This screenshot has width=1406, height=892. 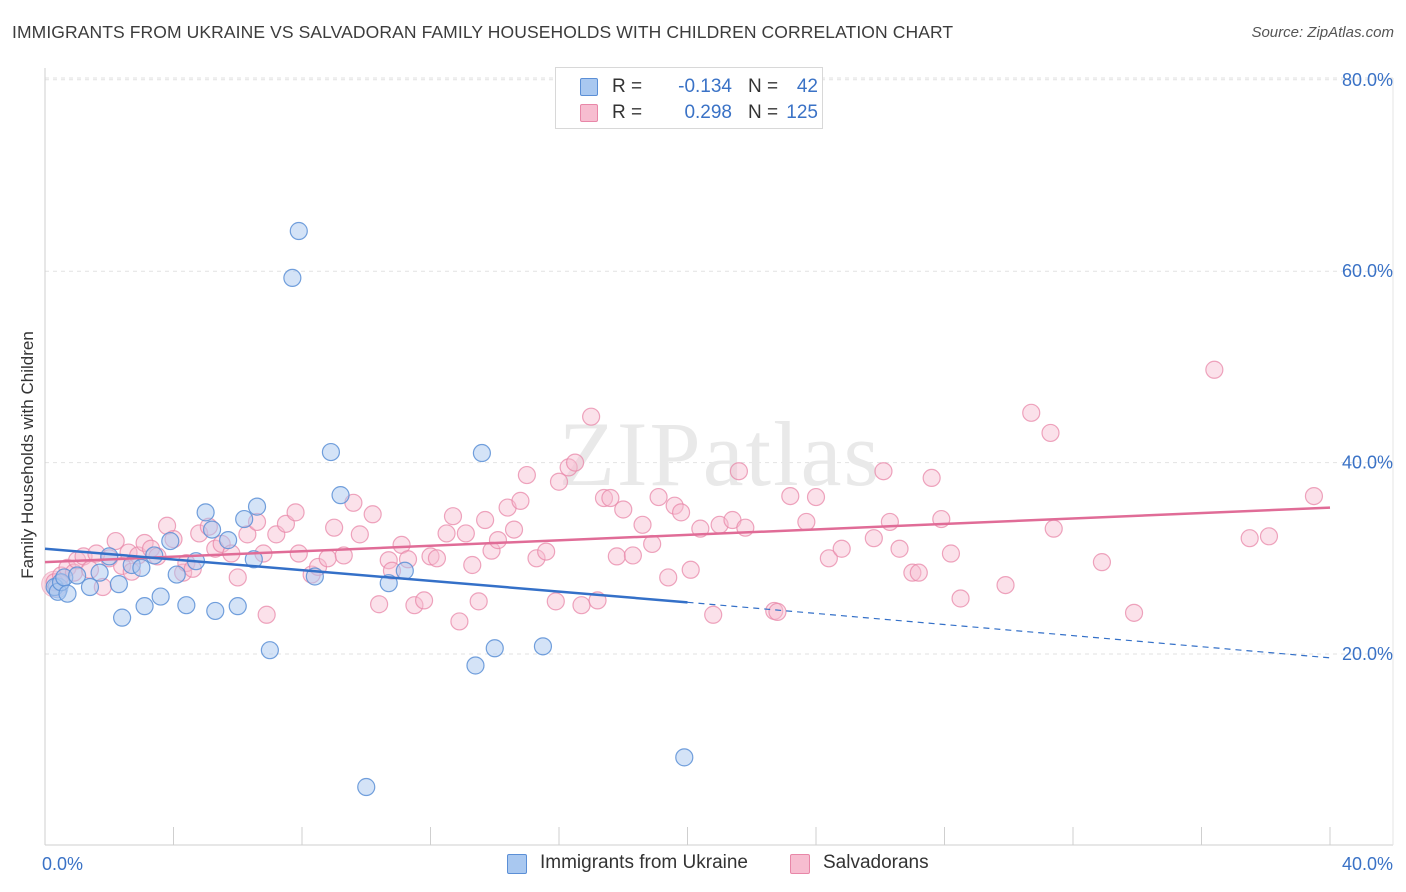 I want to click on trend-line-salvadorans, so click(x=687, y=535).